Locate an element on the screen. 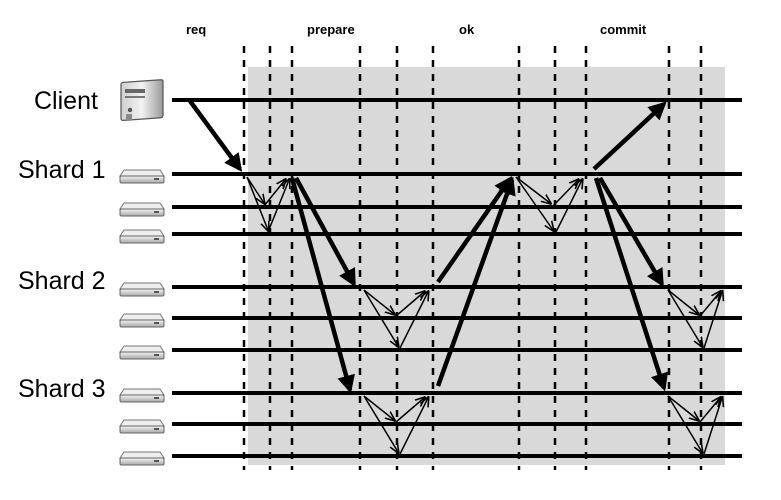 This screenshot has height=500, width=781. server-tower-icon is located at coordinates (142, 100).